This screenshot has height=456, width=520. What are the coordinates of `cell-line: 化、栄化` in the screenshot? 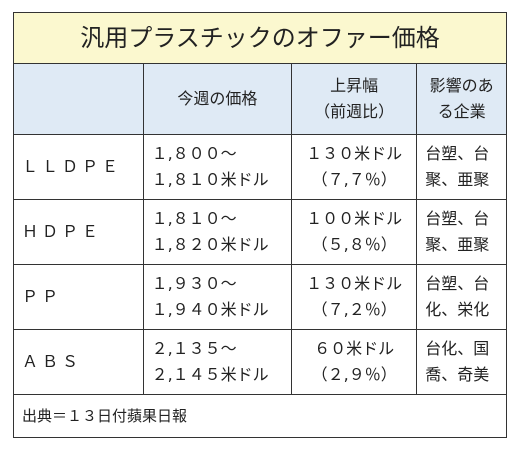 It's located at (457, 309).